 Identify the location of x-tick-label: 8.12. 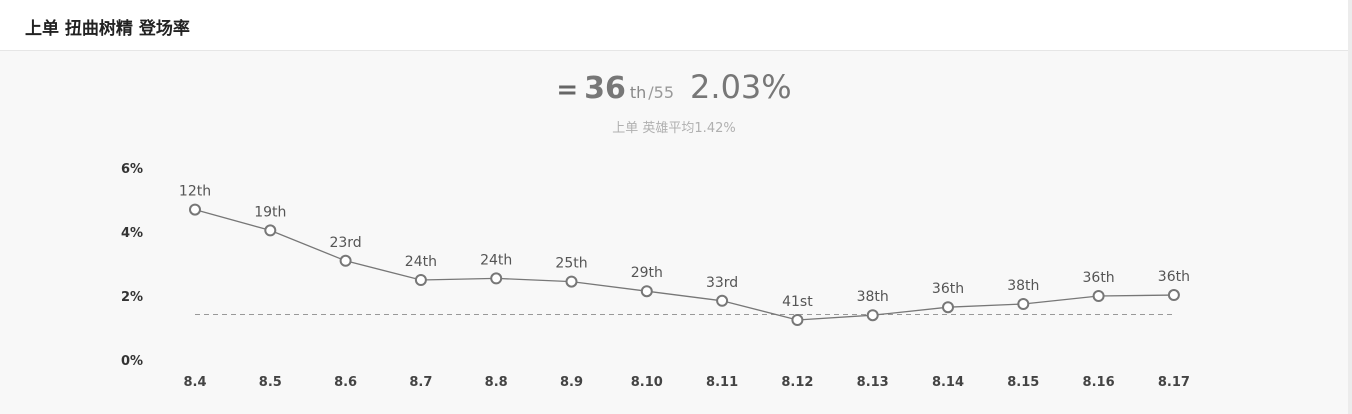
(797, 382).